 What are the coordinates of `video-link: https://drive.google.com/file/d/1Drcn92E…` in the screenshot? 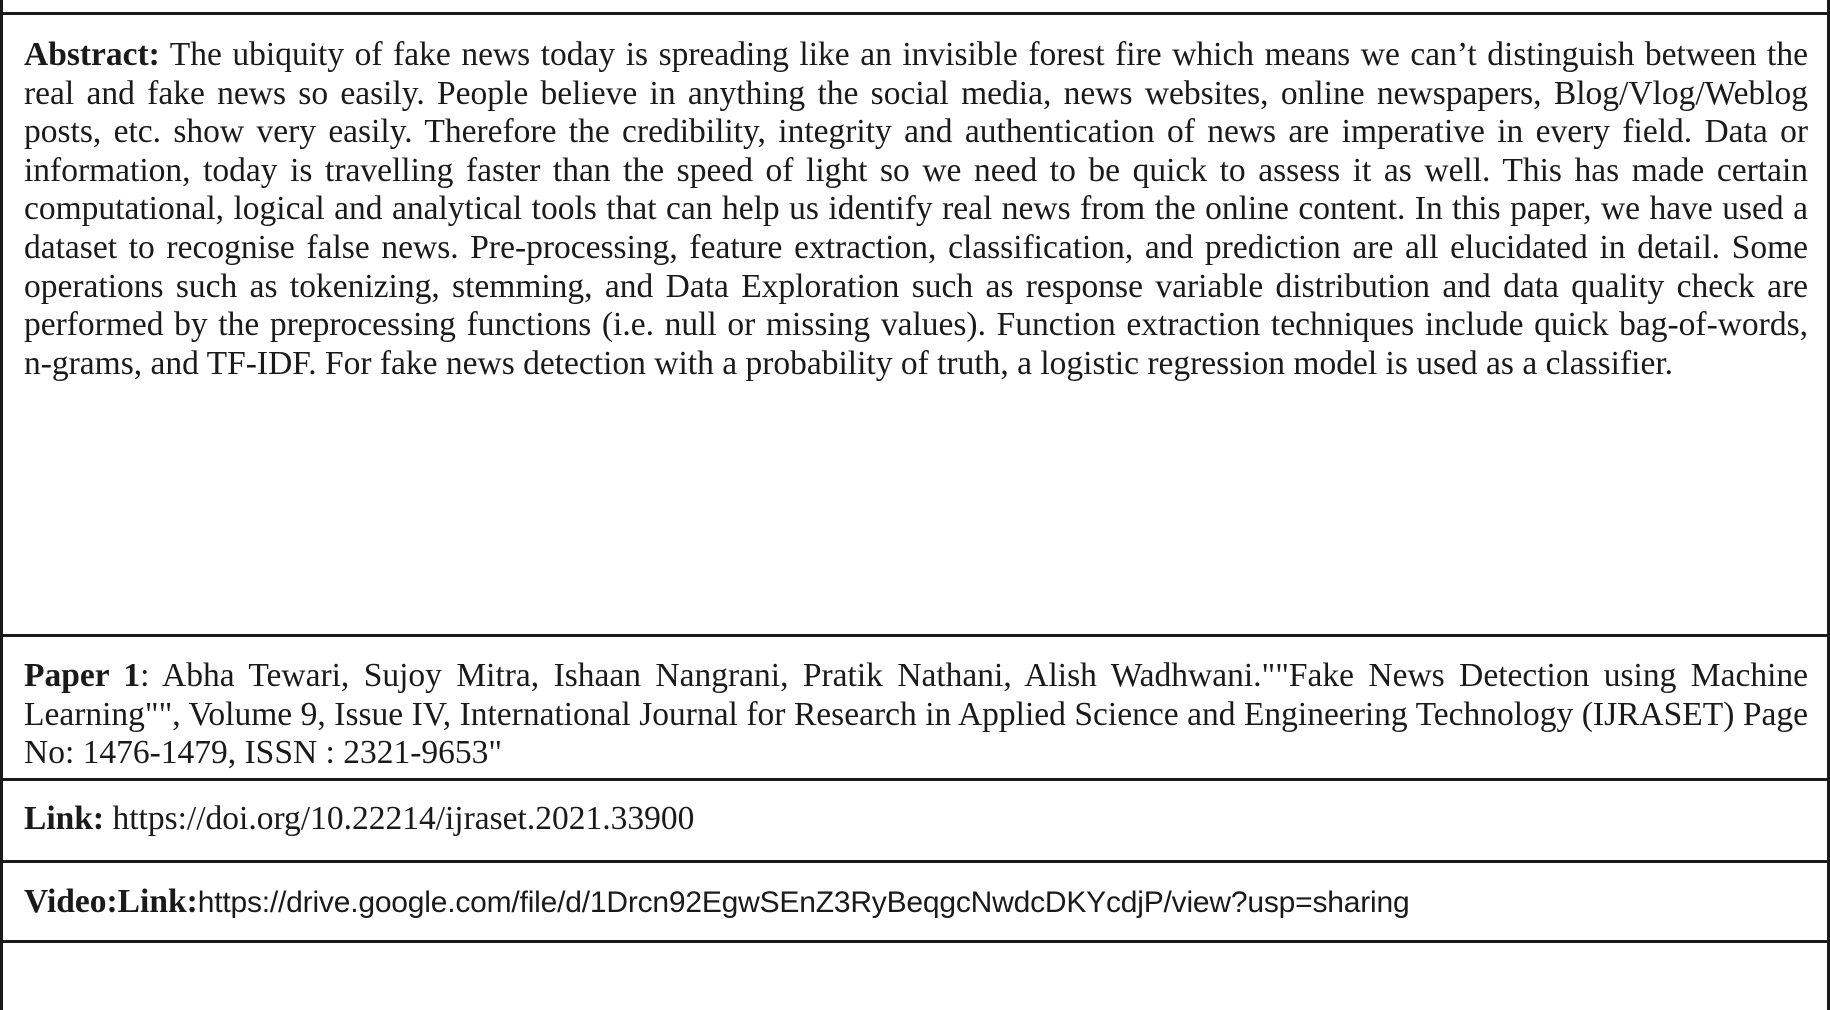 It's located at (803, 902).